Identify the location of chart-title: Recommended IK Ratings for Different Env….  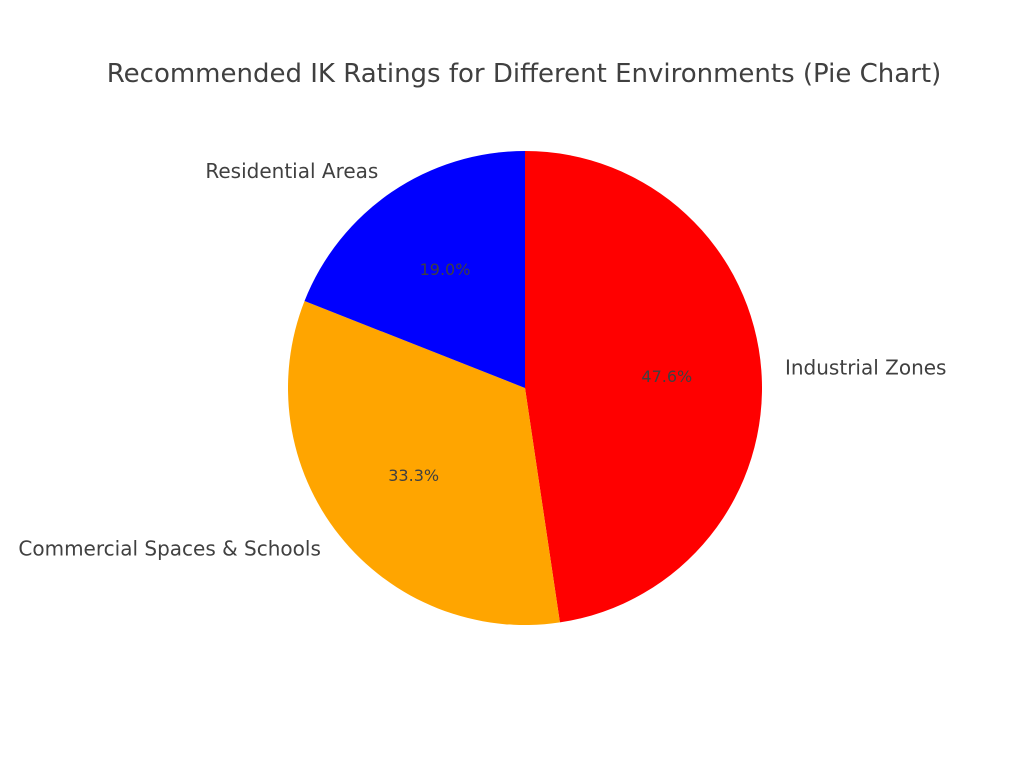
(524, 74).